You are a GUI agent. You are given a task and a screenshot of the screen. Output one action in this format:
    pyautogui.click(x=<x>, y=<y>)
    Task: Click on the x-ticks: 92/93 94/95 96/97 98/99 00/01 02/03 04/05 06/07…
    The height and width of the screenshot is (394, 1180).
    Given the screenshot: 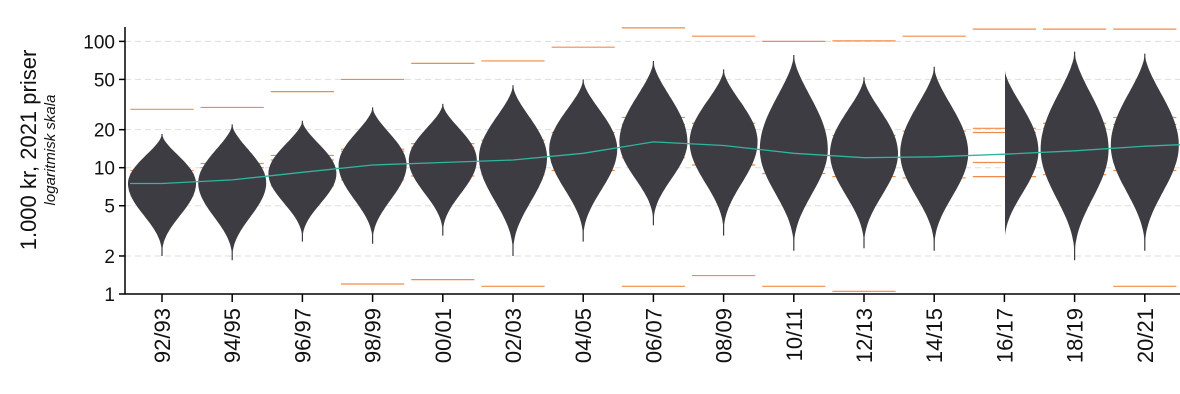 What is the action you would take?
    pyautogui.click(x=654, y=328)
    